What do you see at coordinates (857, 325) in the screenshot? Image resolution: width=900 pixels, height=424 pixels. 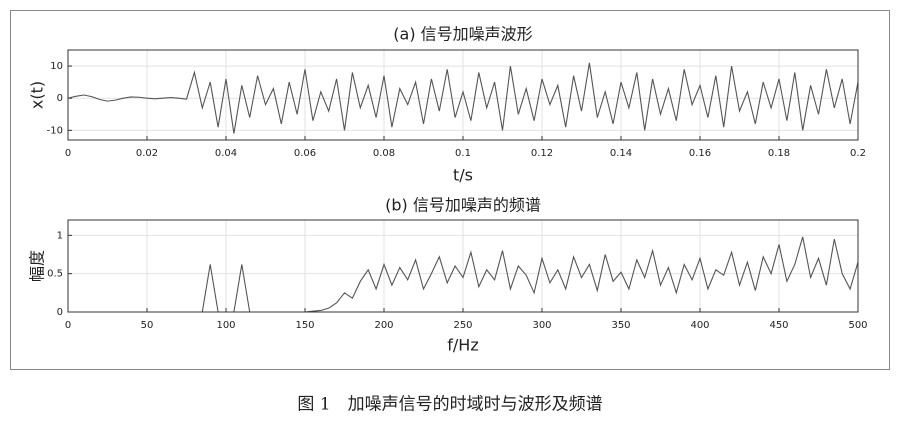 I see `x-tick-label: 500` at bounding box center [857, 325].